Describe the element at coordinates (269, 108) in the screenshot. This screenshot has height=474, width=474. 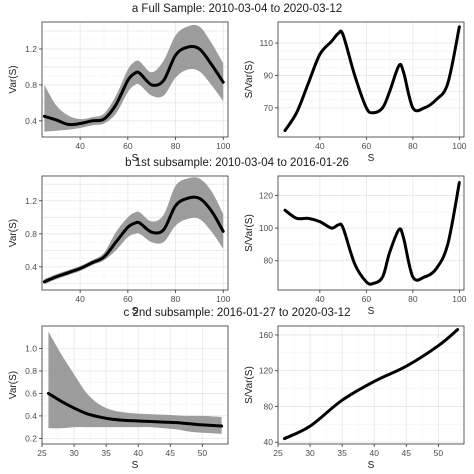
I see `y-tick-label: 70` at that location.